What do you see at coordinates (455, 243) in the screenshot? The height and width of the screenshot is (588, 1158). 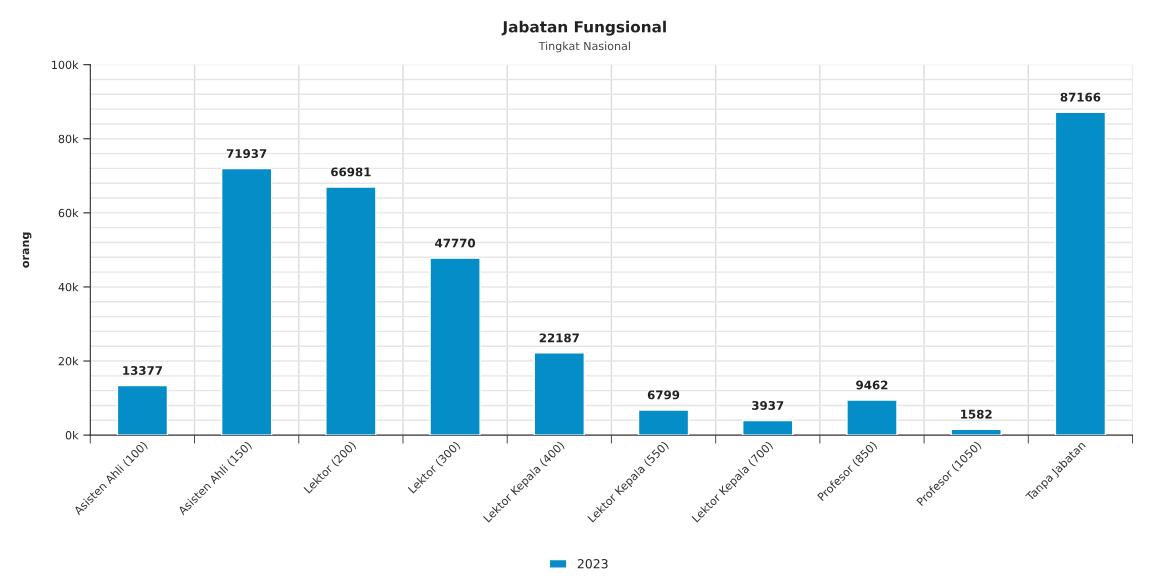 I see `data-label: 47770` at bounding box center [455, 243].